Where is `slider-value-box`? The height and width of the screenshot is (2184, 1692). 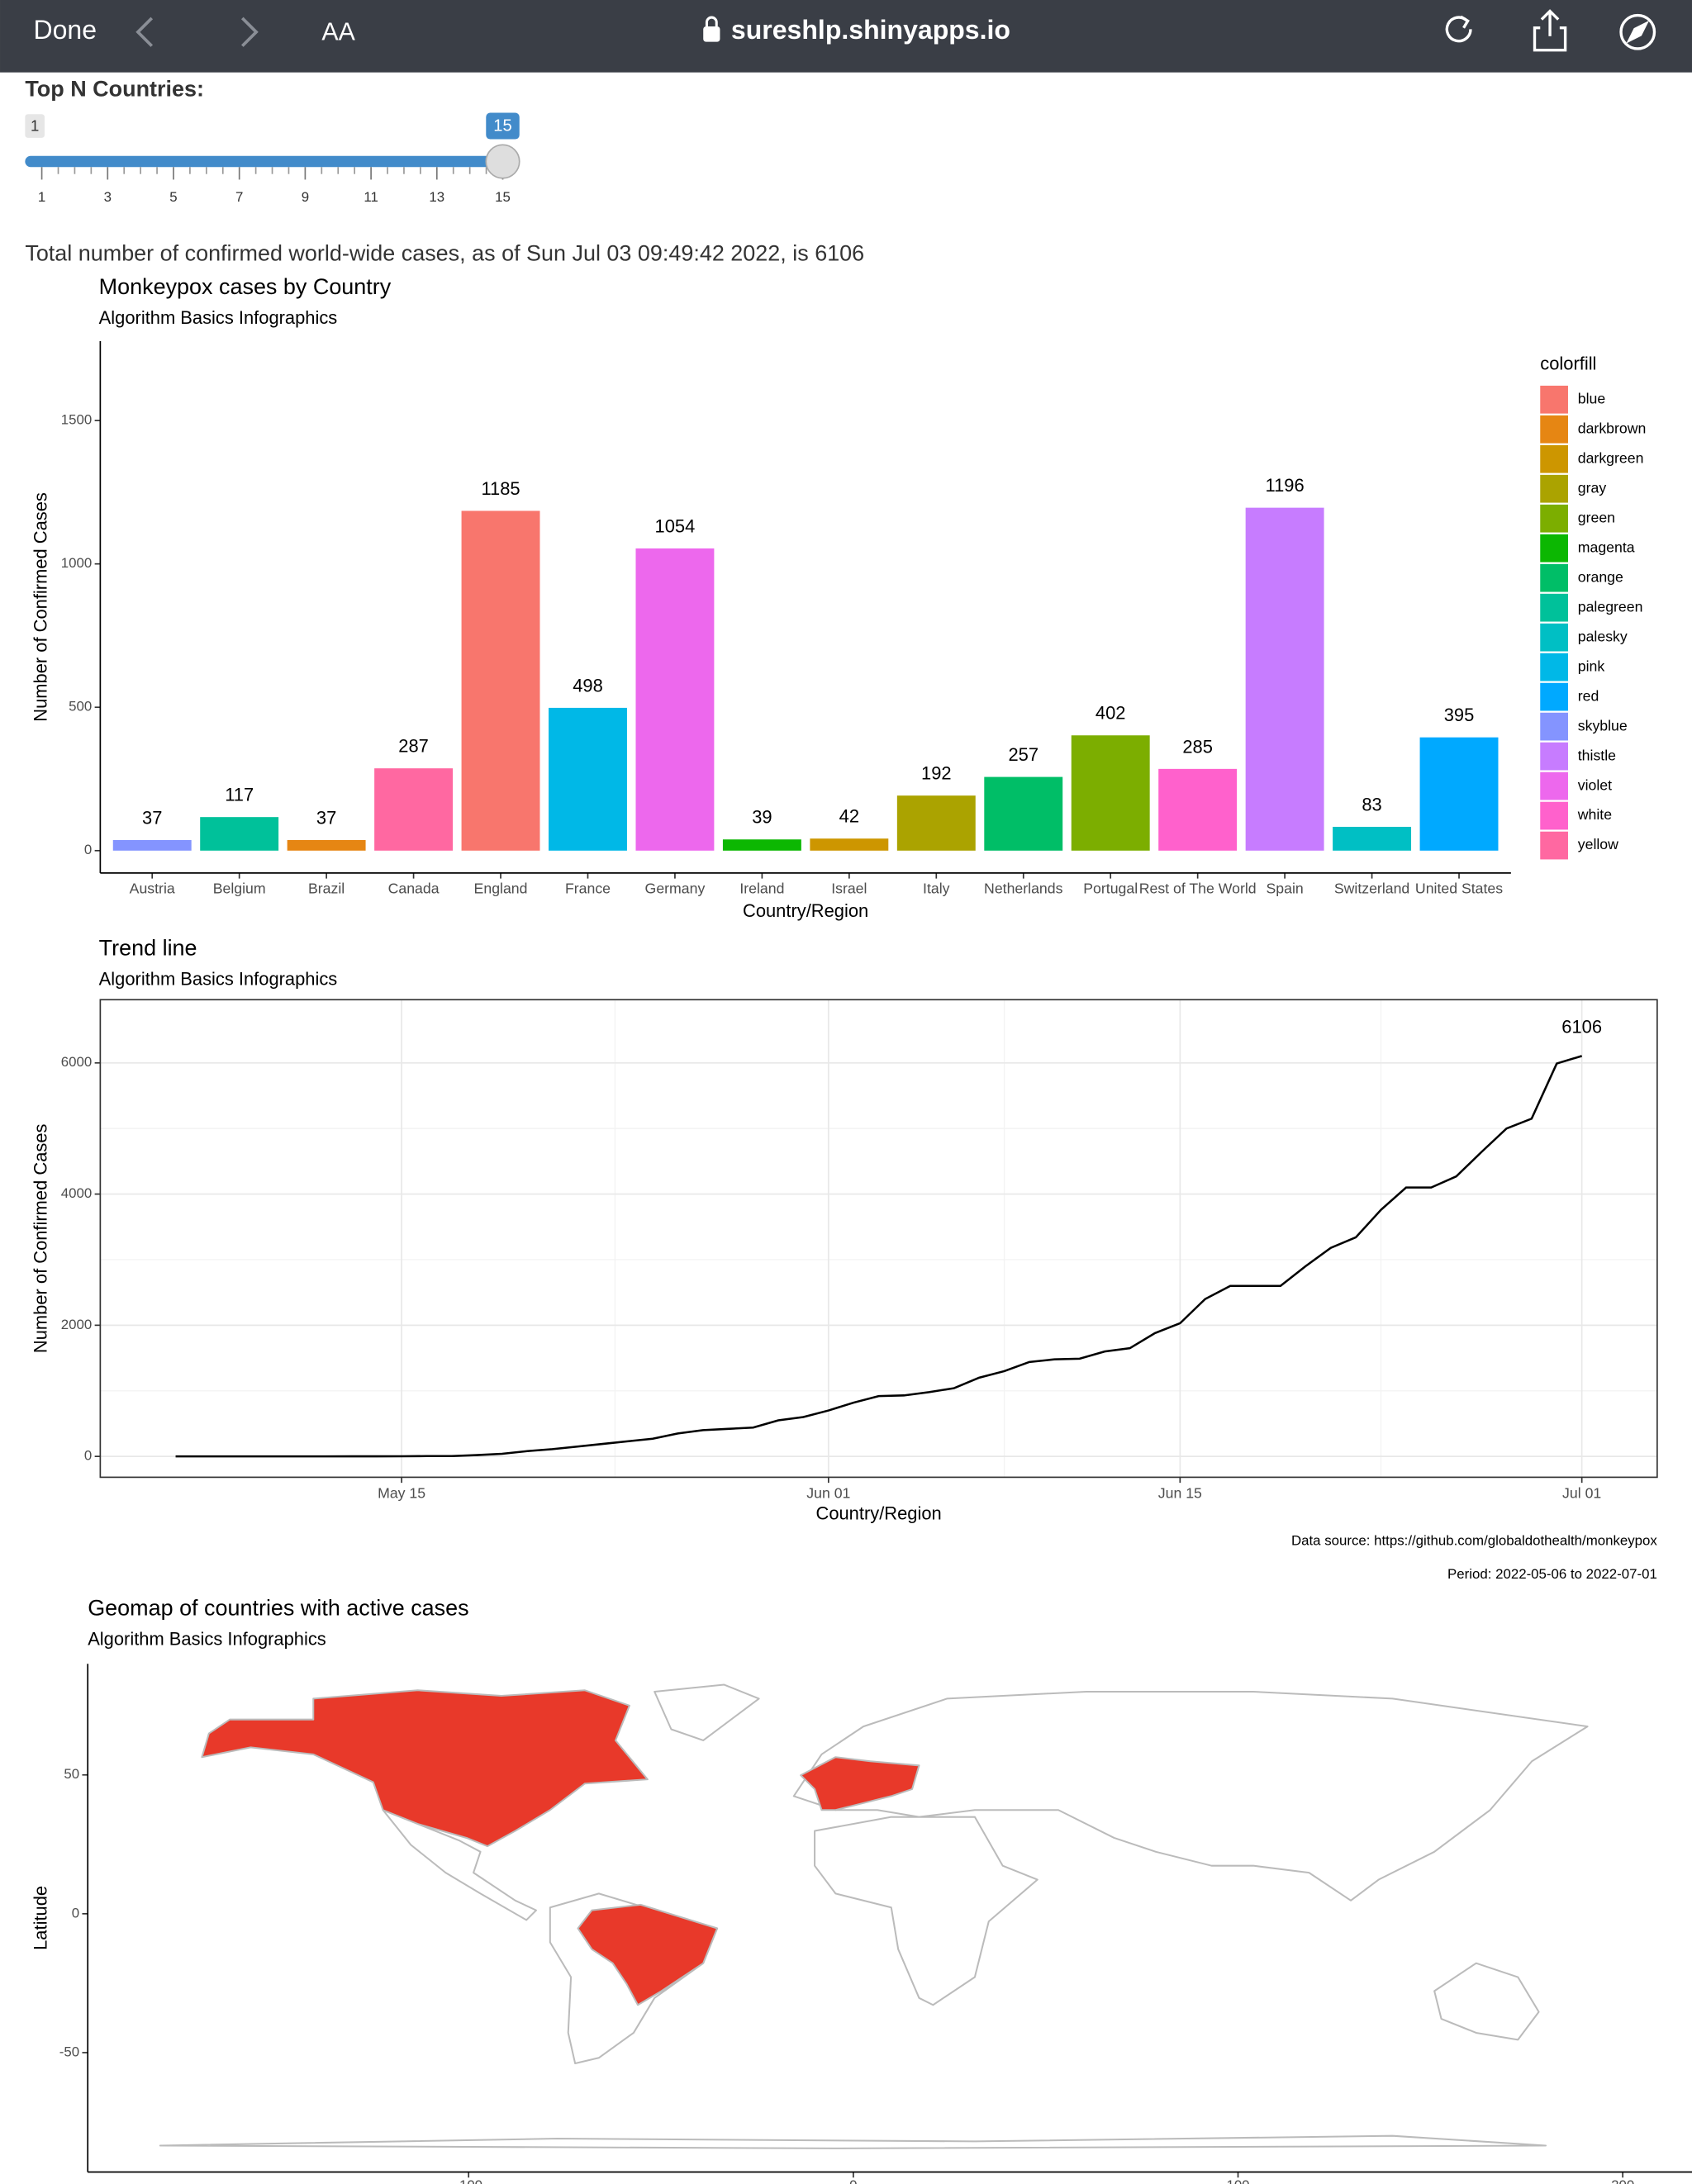
slider-value-box is located at coordinates (503, 126).